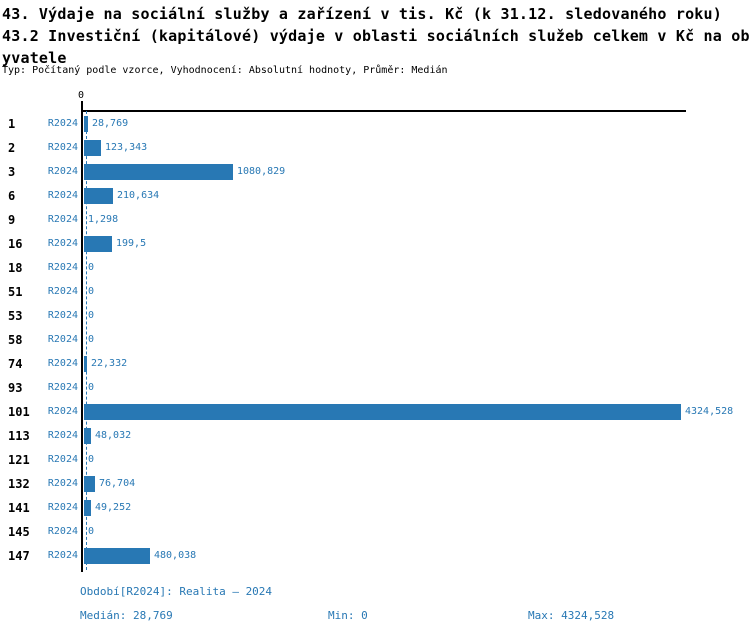  I want to click on bar-value-label: 123,343, so click(126, 147).